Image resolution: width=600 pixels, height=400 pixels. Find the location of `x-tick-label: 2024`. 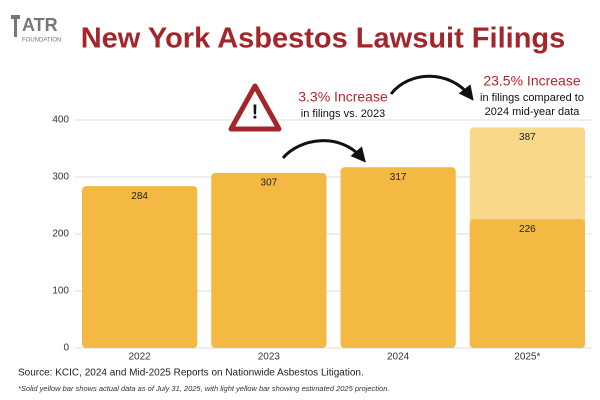

x-tick-label: 2024 is located at coordinates (398, 357).